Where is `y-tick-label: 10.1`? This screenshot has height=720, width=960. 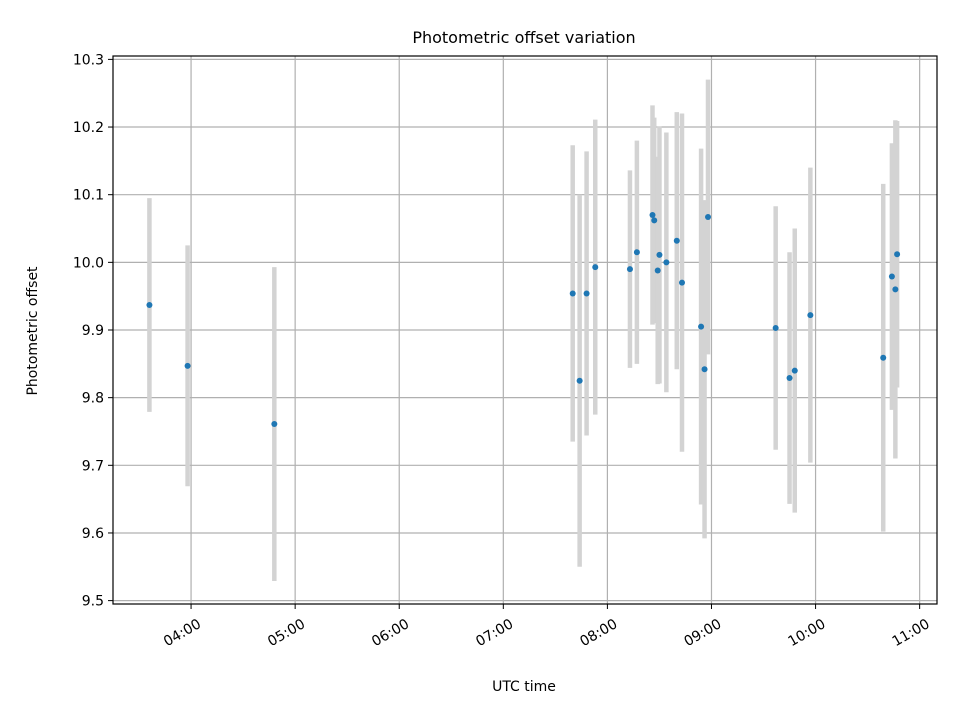
y-tick-label: 10.1 is located at coordinates (88, 196).